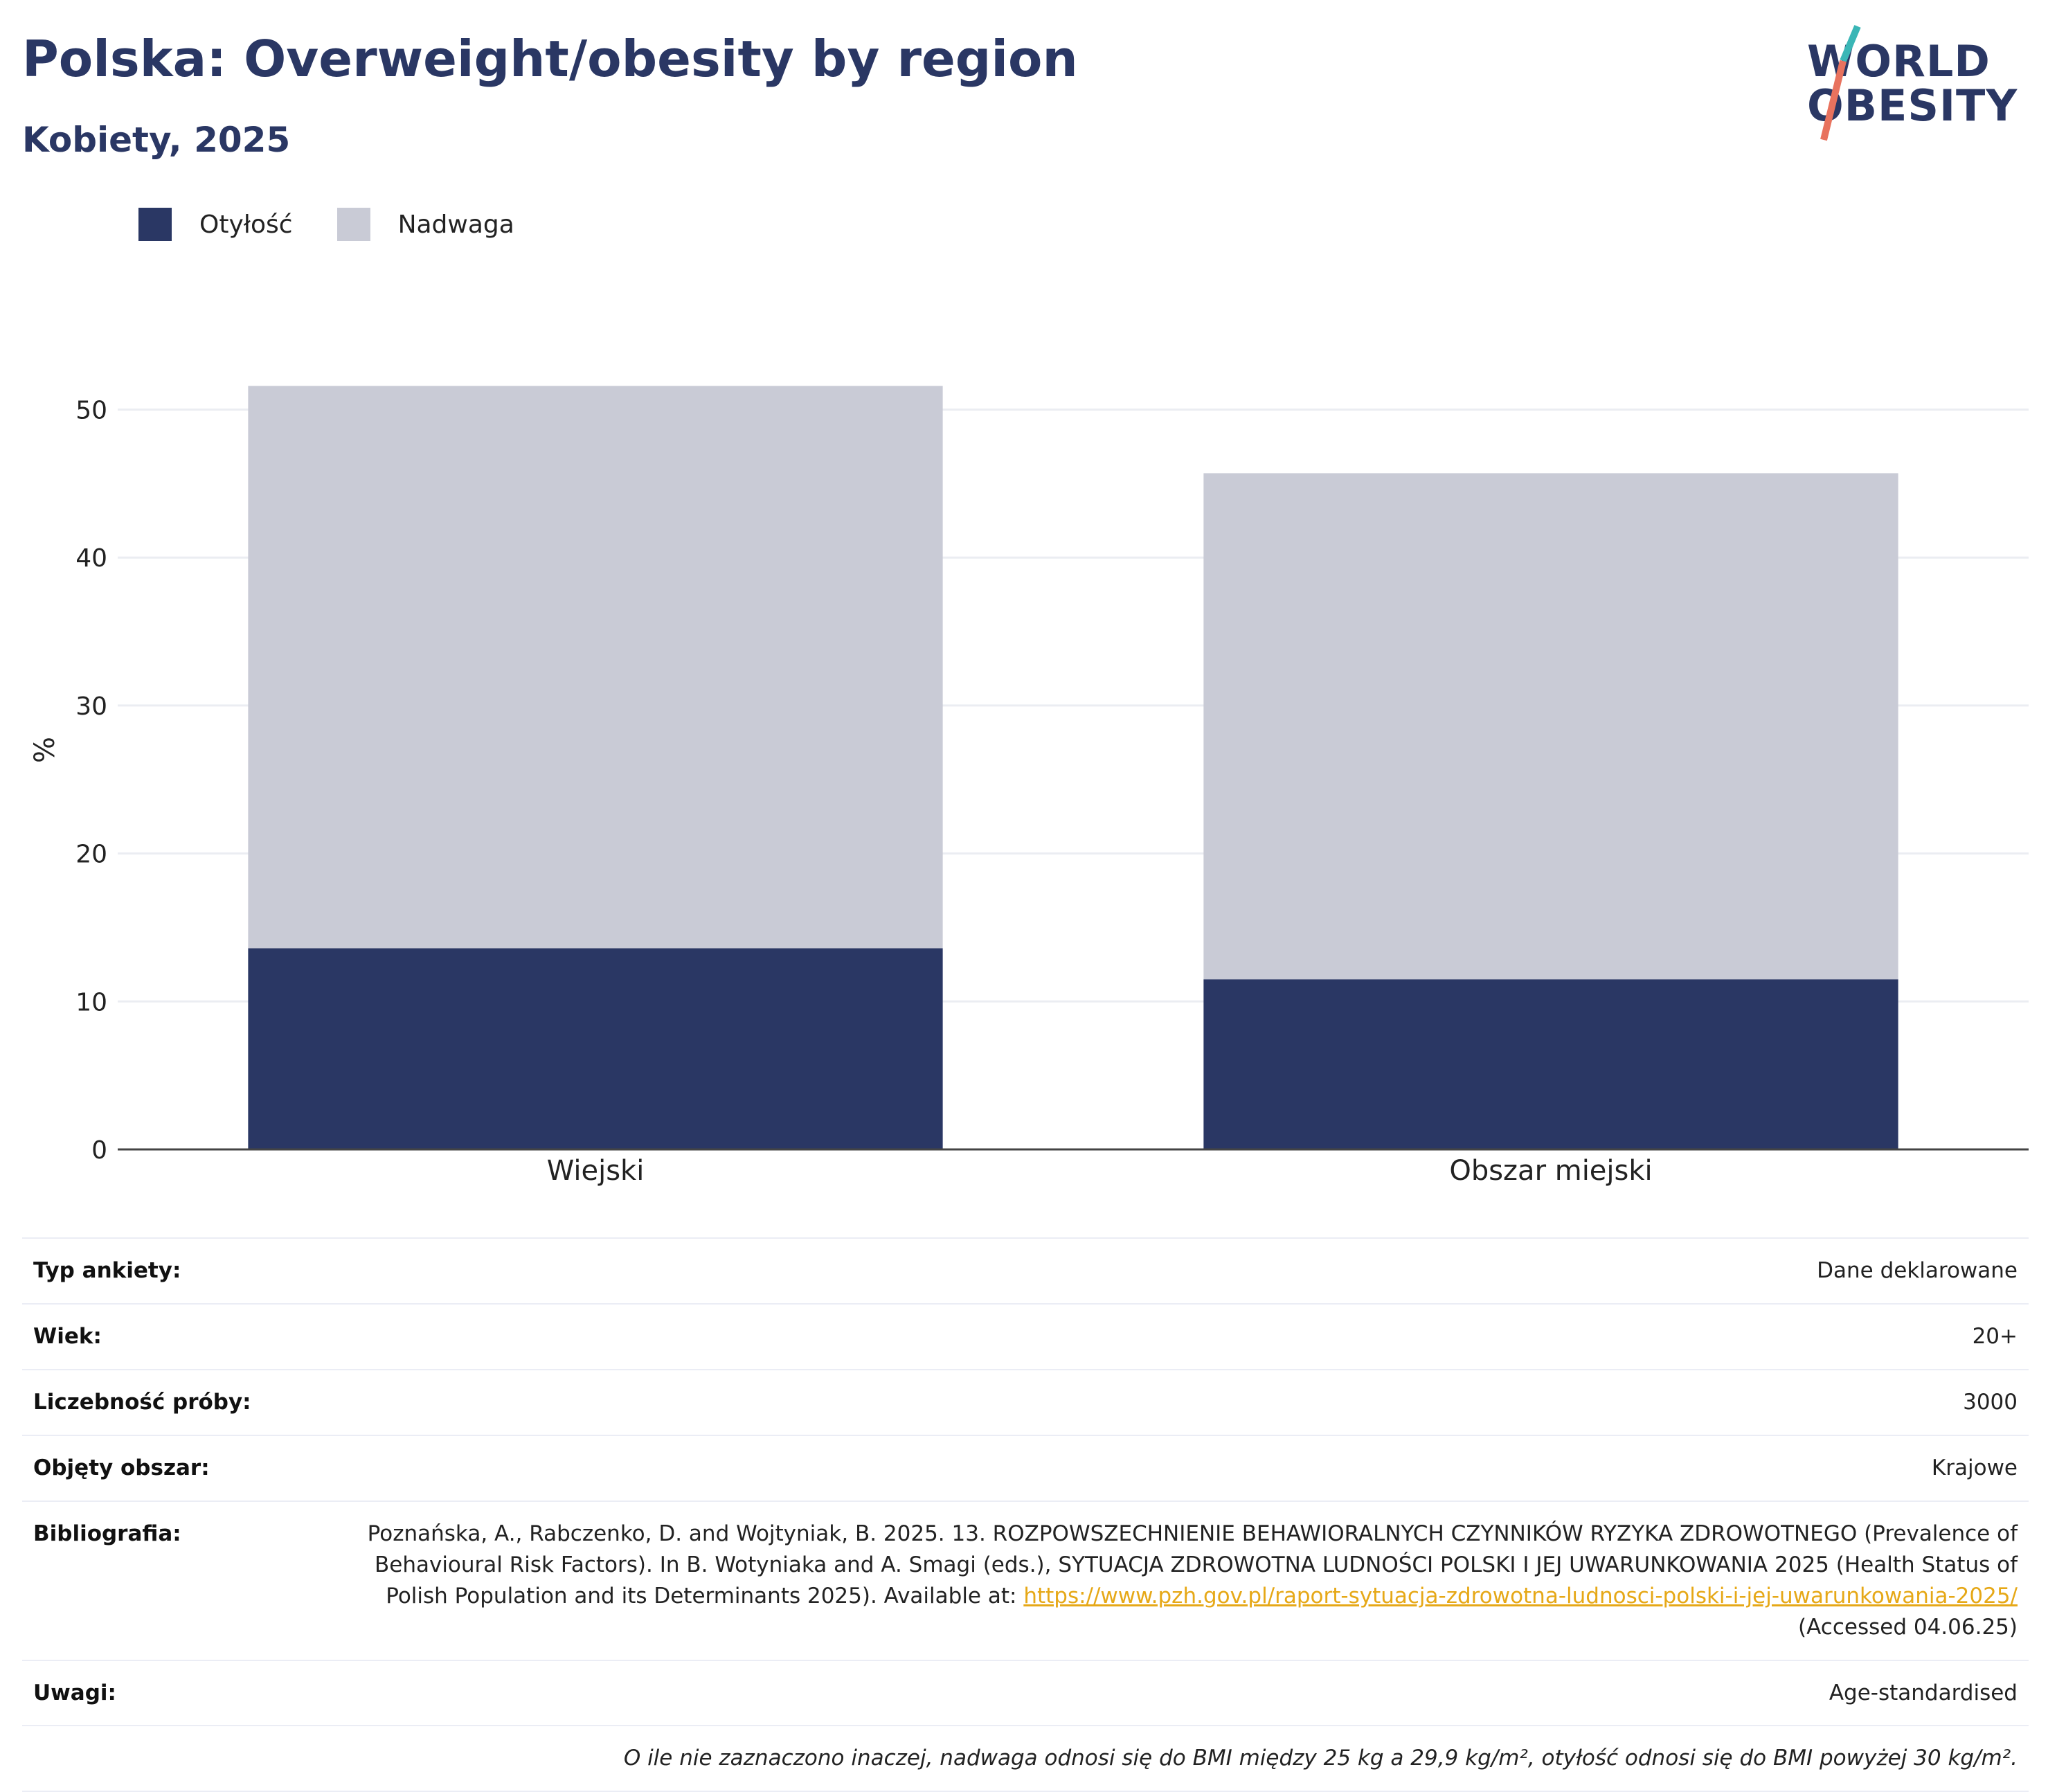 Image resolution: width=2048 pixels, height=1792 pixels. I want to click on table-row: Typ ankiety: Dane deklarowane, so click(1025, 1270).